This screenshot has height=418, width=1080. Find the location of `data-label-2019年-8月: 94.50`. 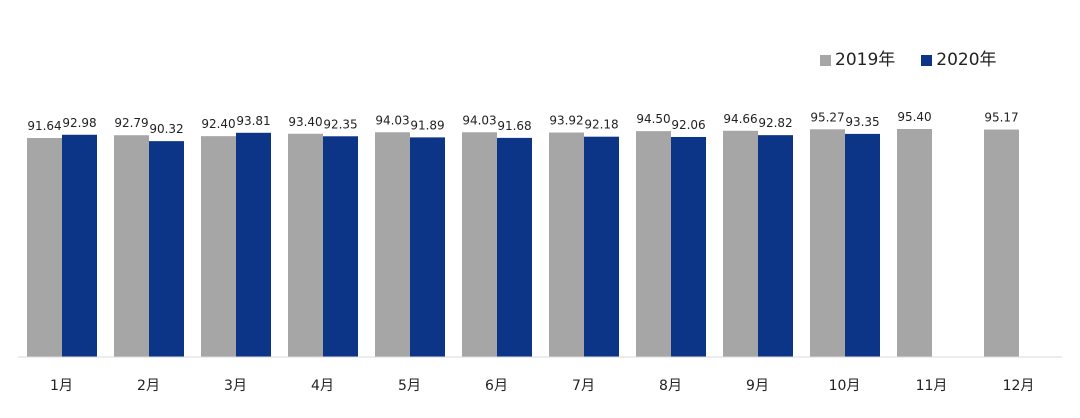

data-label-2019年-8月: 94.50 is located at coordinates (653, 119).